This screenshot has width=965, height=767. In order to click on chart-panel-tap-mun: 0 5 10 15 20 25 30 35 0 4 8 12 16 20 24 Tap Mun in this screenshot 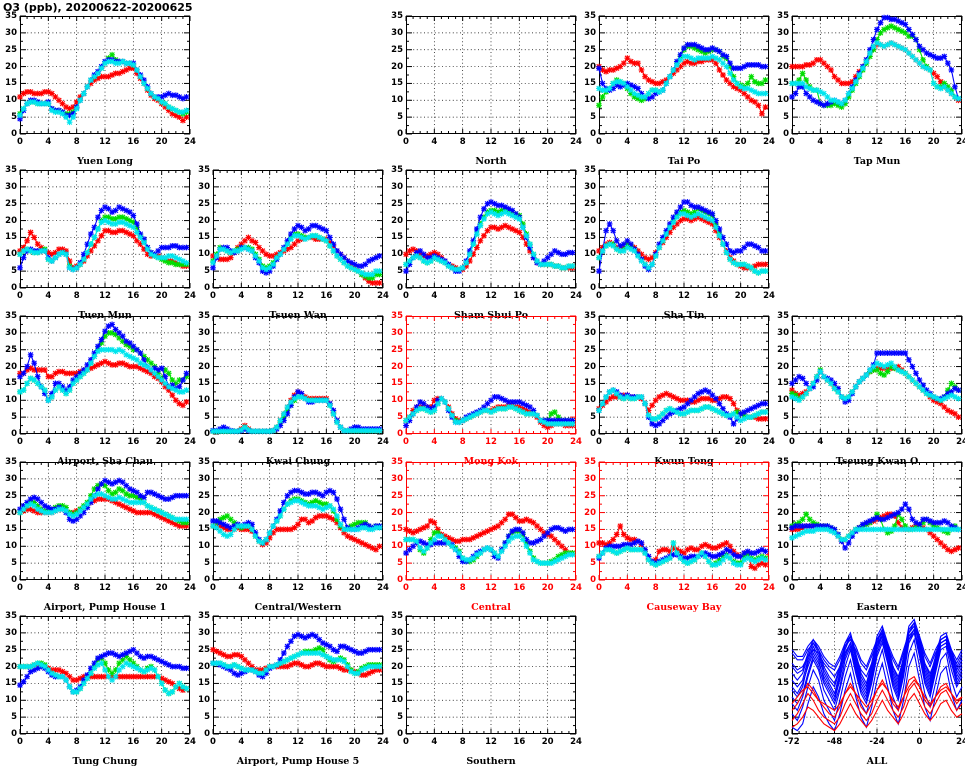, I will do `click(868, 87)`.